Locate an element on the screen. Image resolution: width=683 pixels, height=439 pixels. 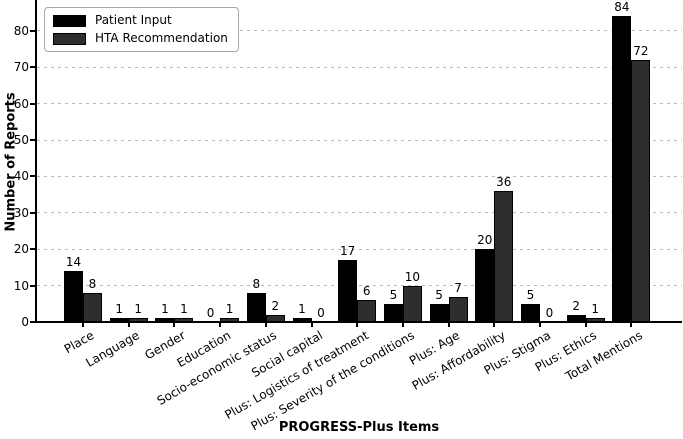
bar-value-label: 10 is located at coordinates (412, 276).